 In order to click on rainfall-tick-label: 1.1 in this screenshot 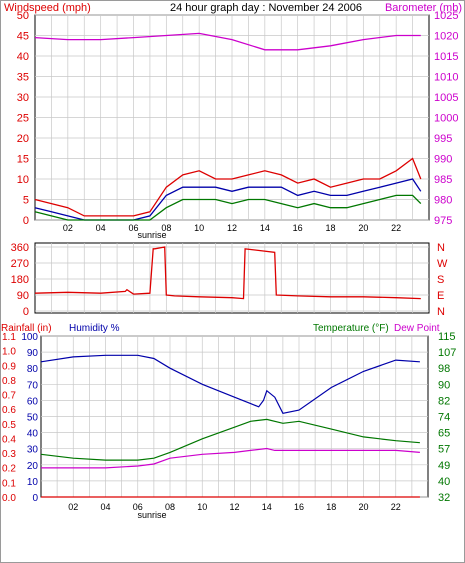, I will do `click(9, 337)`.